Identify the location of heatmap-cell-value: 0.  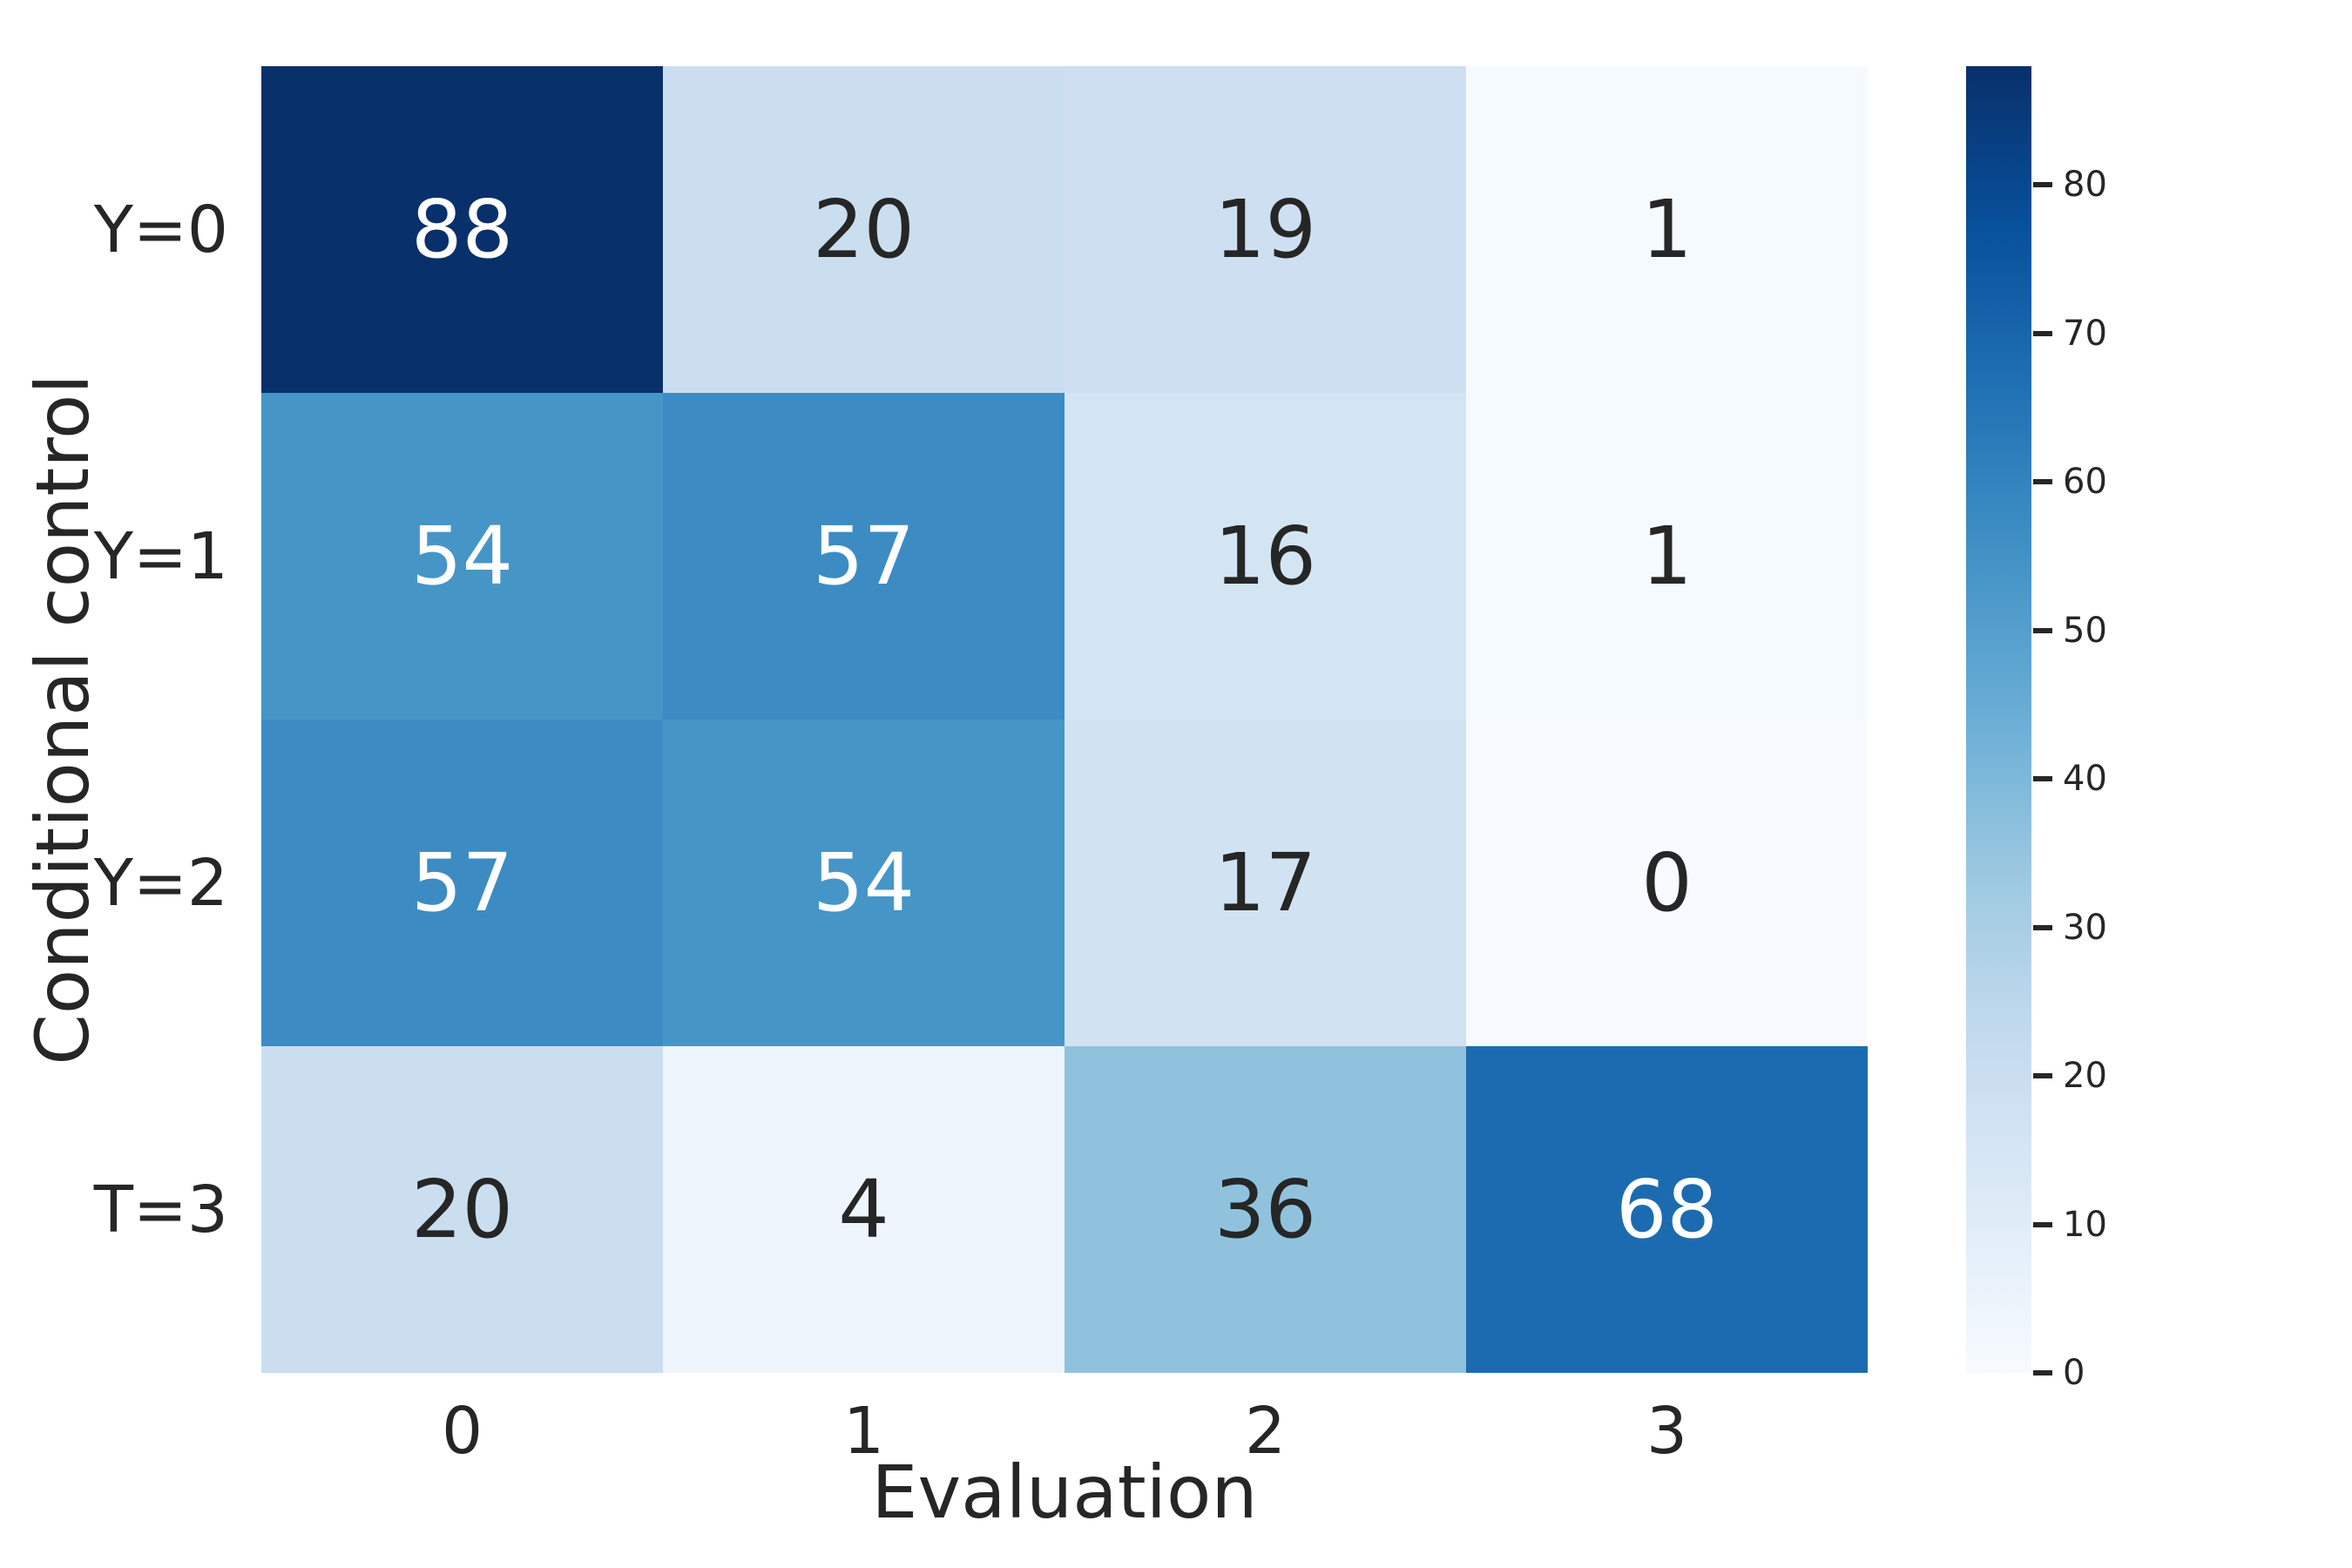
(1667, 882).